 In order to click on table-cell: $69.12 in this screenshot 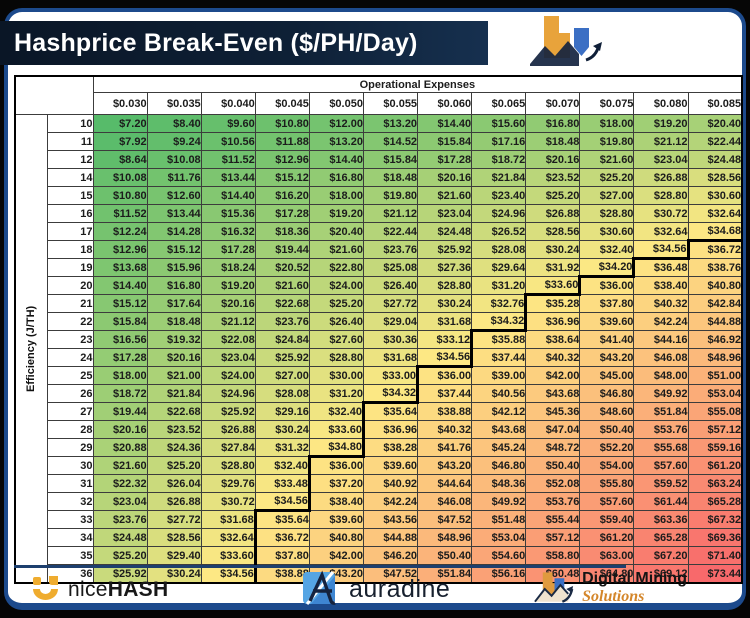, I will do `click(661, 574)`.